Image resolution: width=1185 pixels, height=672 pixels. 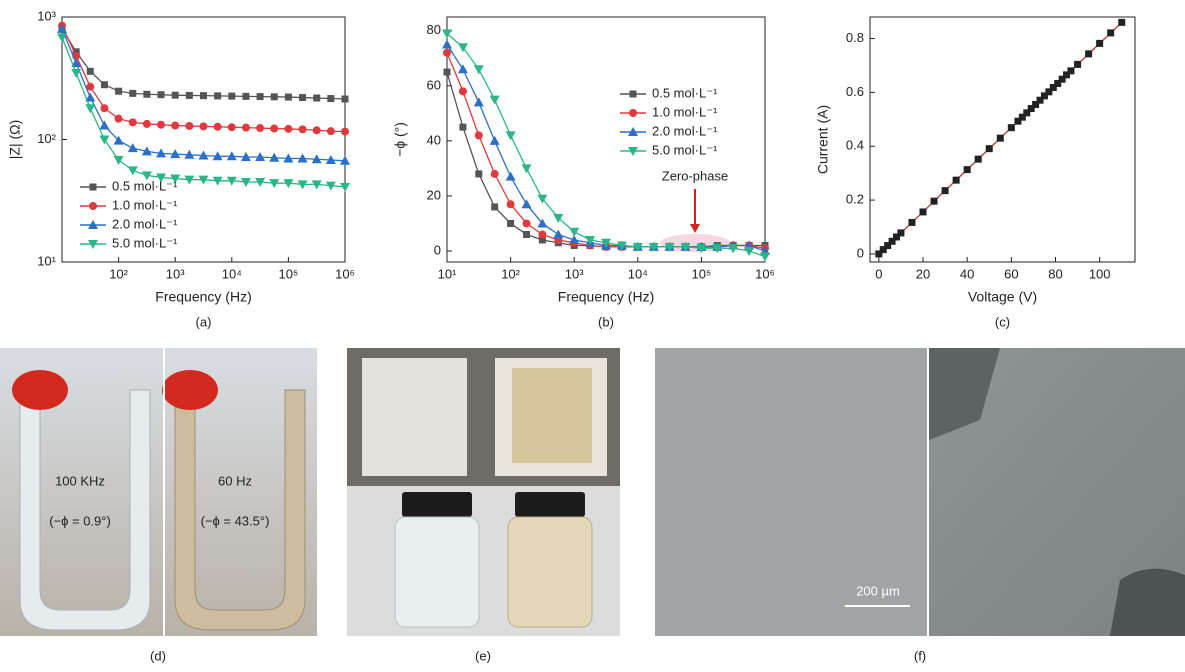 What do you see at coordinates (1002, 139) in the screenshot?
I see `plot-frame` at bounding box center [1002, 139].